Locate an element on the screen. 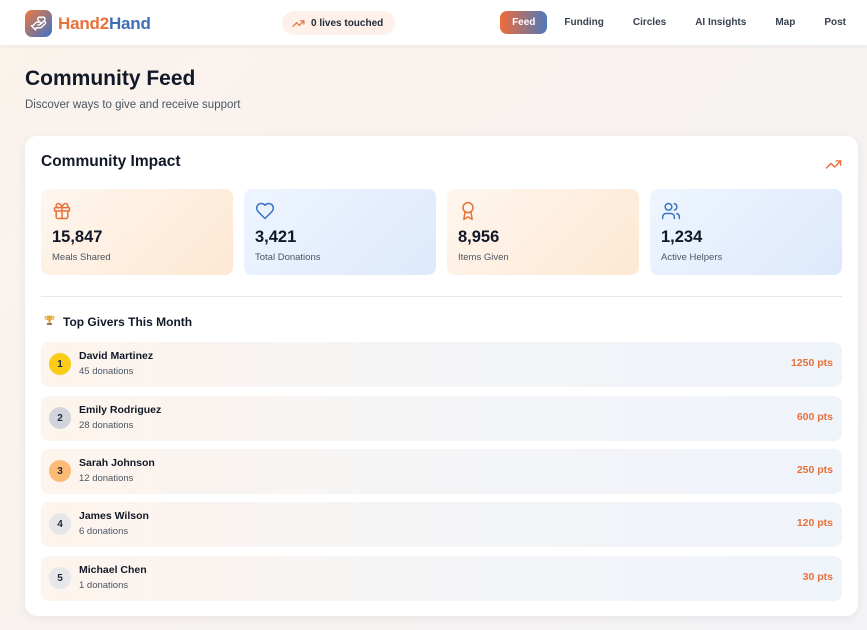  stat-meals-shared: 15,847 Meals Shared is located at coordinates (137, 232).